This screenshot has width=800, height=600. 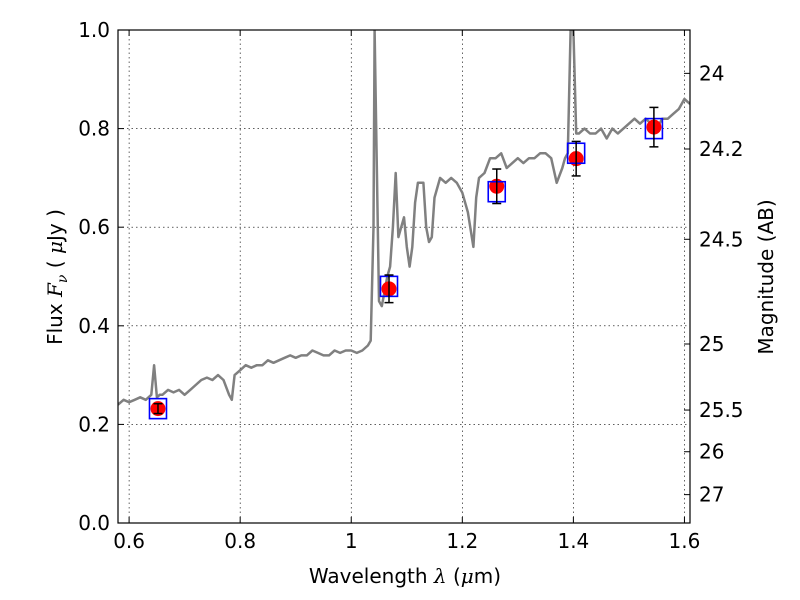 I want to click on y-tick-label-3: 0.6, so click(x=94, y=227).